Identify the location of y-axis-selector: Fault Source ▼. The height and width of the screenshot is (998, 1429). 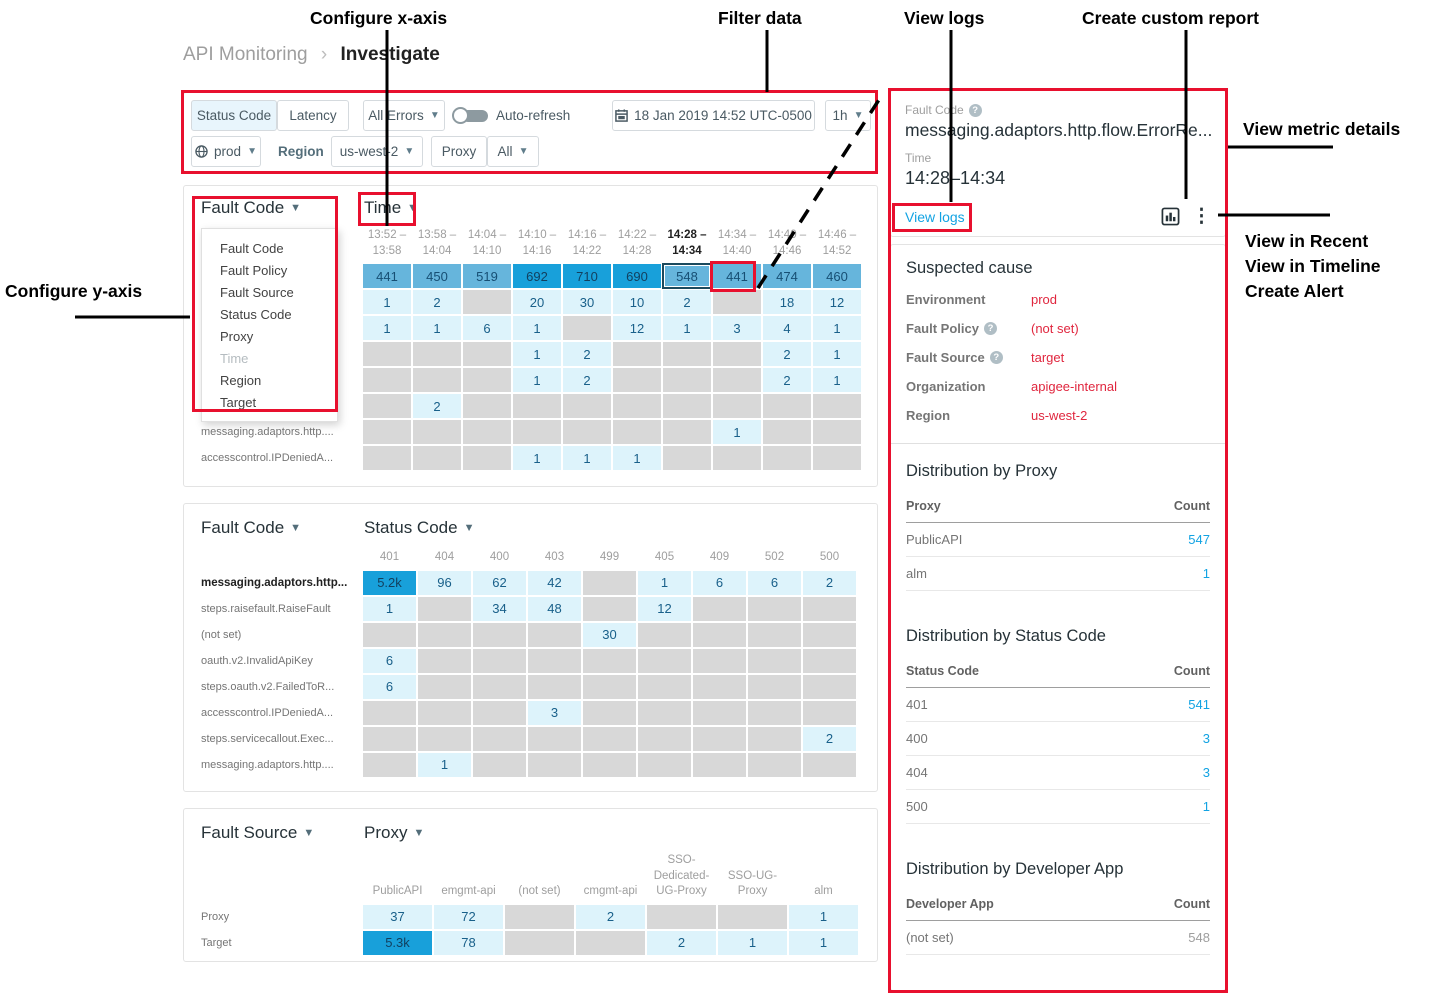
(257, 833).